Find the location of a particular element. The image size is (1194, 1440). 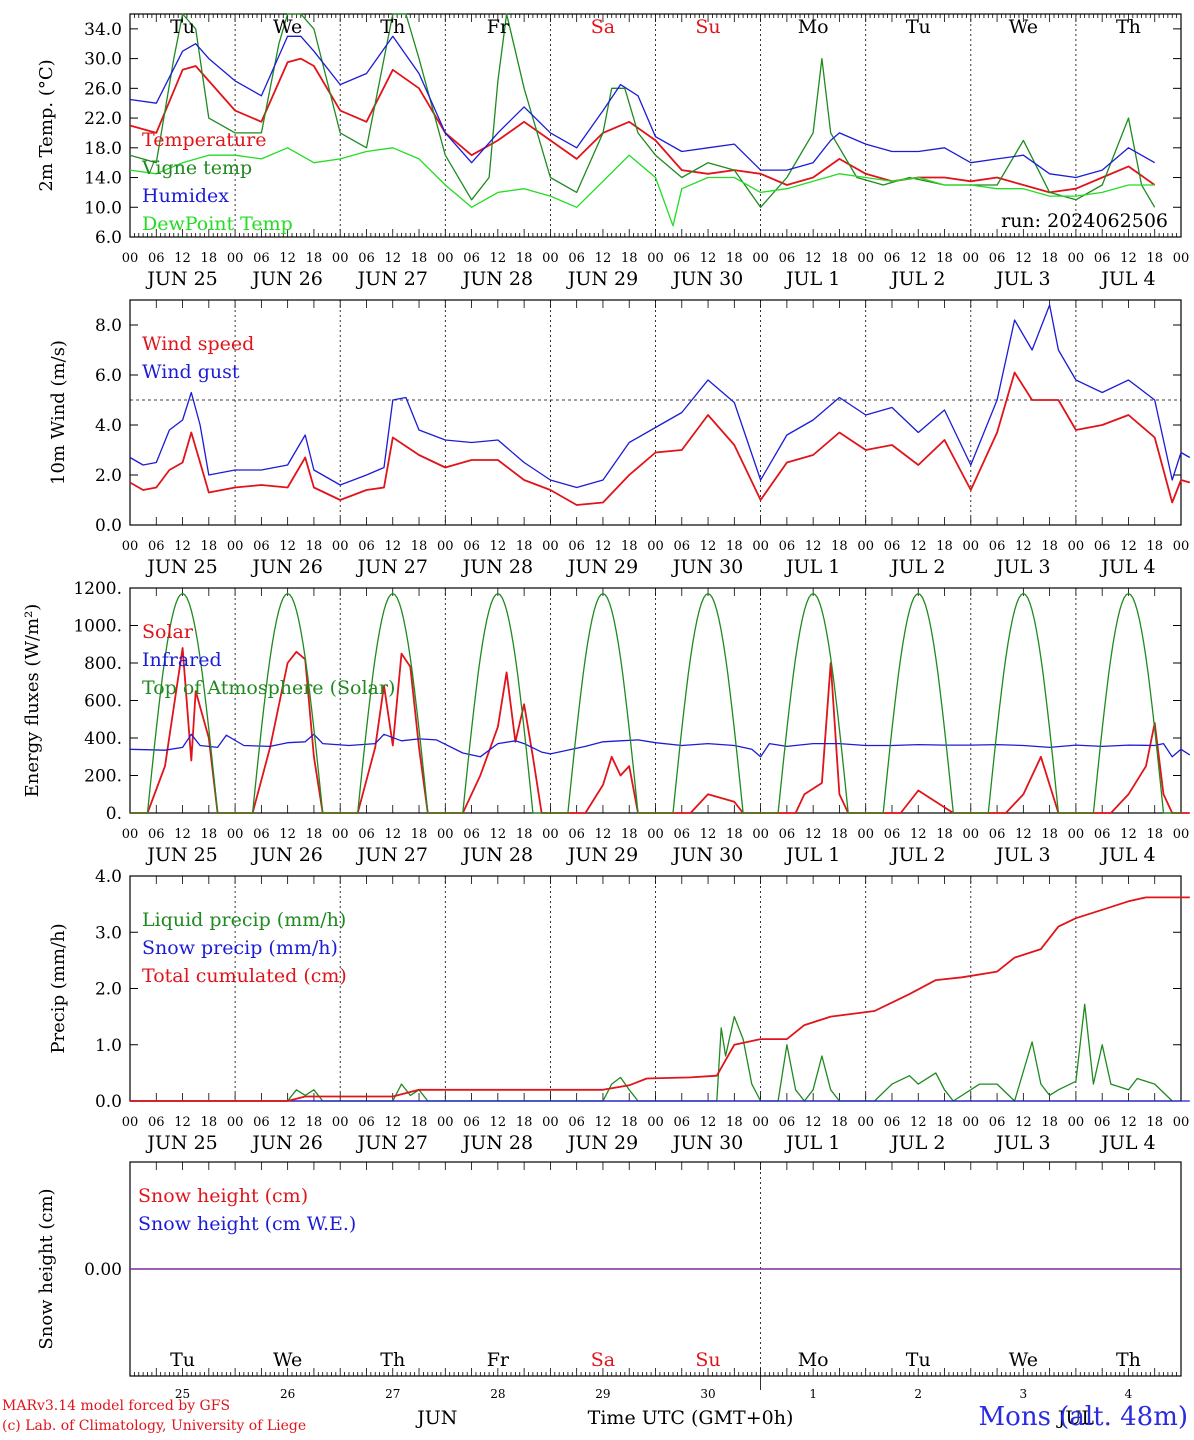

legend-entry: Humidex is located at coordinates (185, 196).